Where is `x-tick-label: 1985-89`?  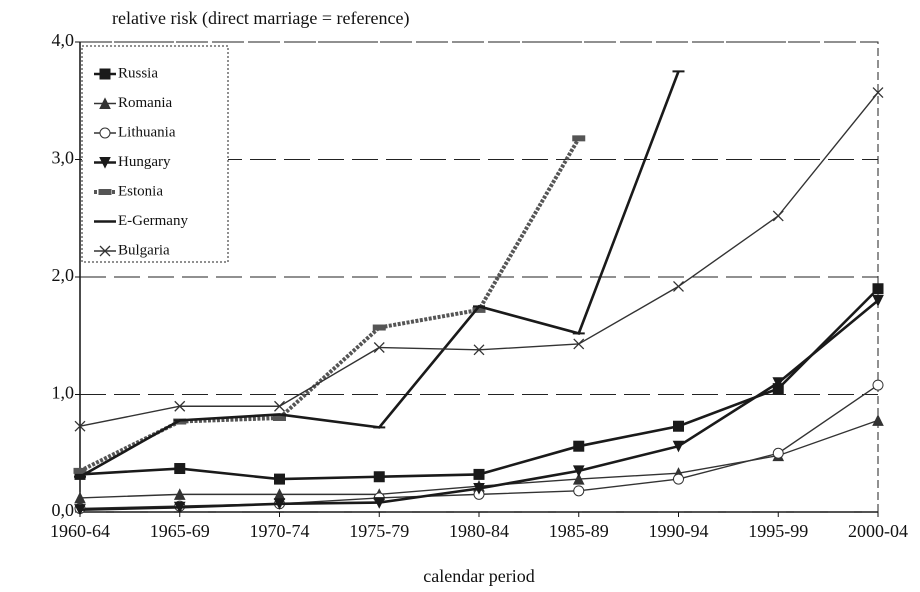 x-tick-label: 1985-89 is located at coordinates (579, 531).